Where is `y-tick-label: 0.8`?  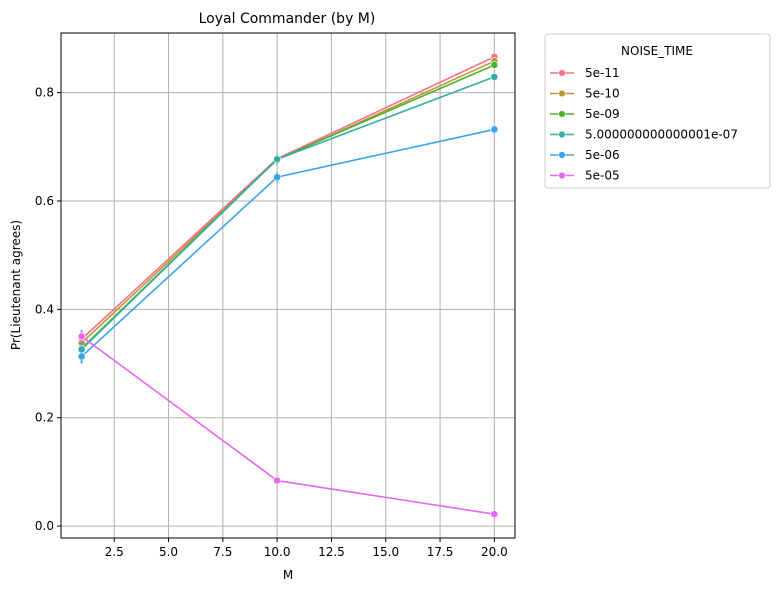
y-tick-label: 0.8 is located at coordinates (44, 93).